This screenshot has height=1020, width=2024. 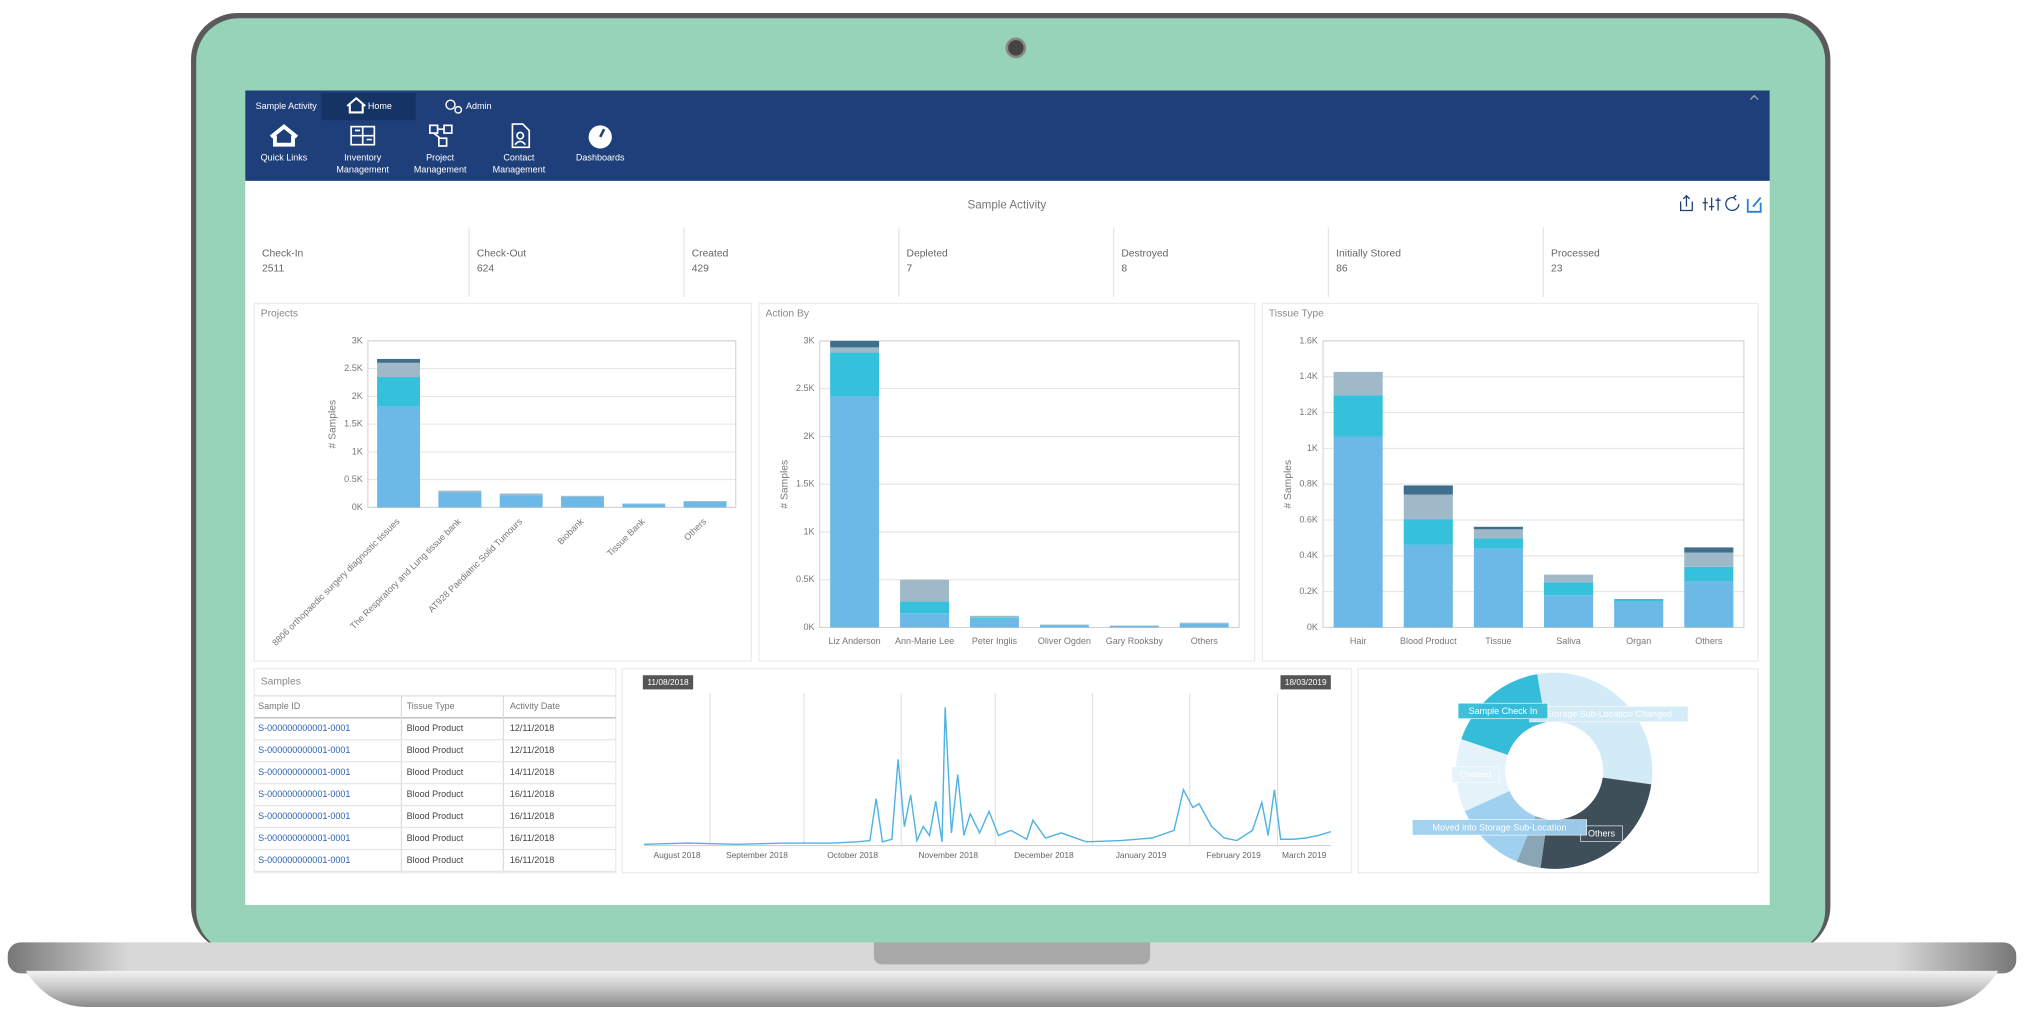 I want to click on table-cell: 12/11/2018, so click(x=532, y=750).